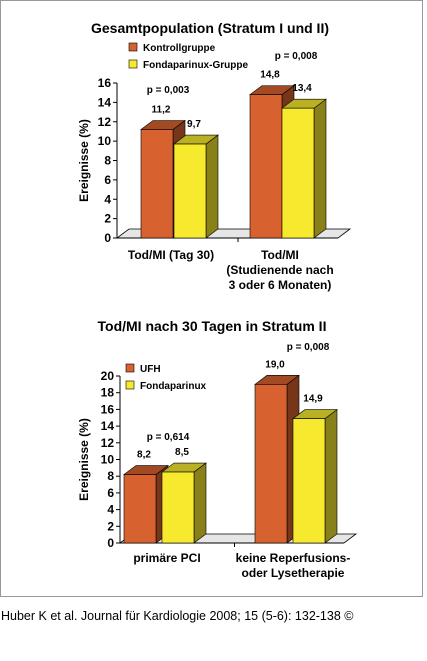  Describe the element at coordinates (212, 326) in the screenshot. I see `chart-title: Tod/MI nach 30 Tagen in Stratum II` at that location.